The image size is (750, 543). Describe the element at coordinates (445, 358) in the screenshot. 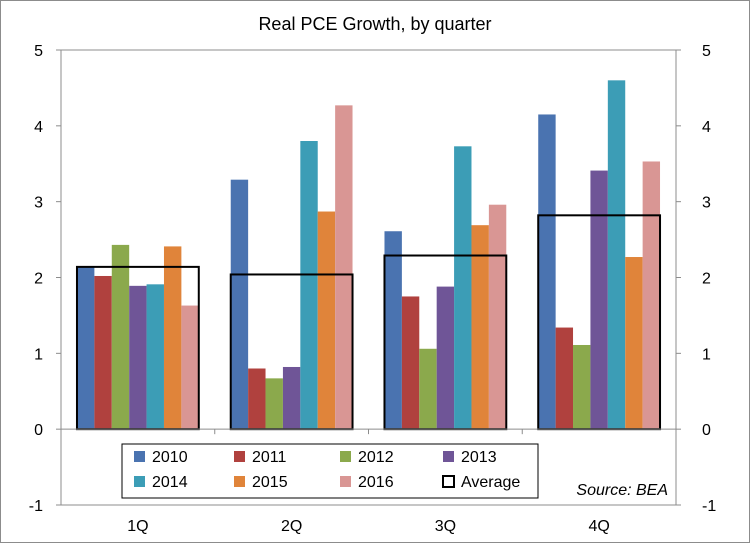

I see `bar-2013-3Q` at that location.